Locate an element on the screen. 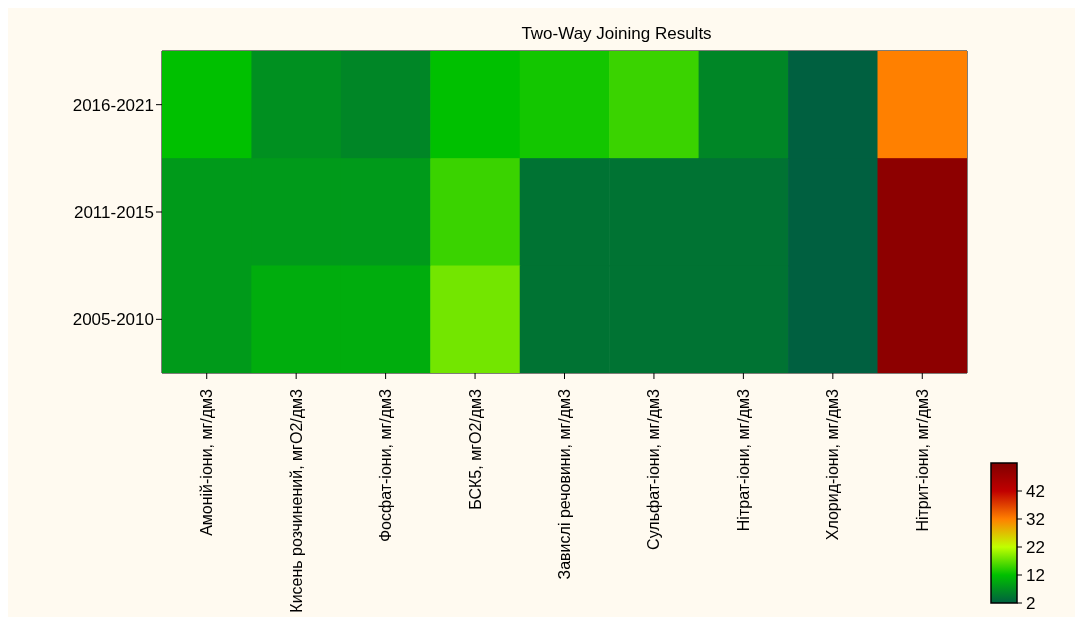 This screenshot has height=625, width=1083. y-tick-label: 2011-2015 is located at coordinates (113, 213).